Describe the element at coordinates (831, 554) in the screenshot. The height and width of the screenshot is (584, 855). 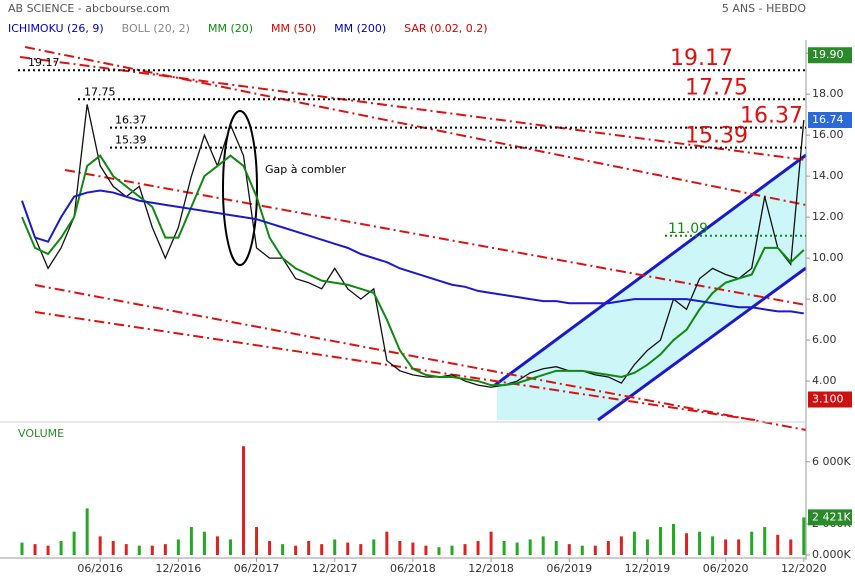
I see `y-tick-label: 0.000K` at that location.